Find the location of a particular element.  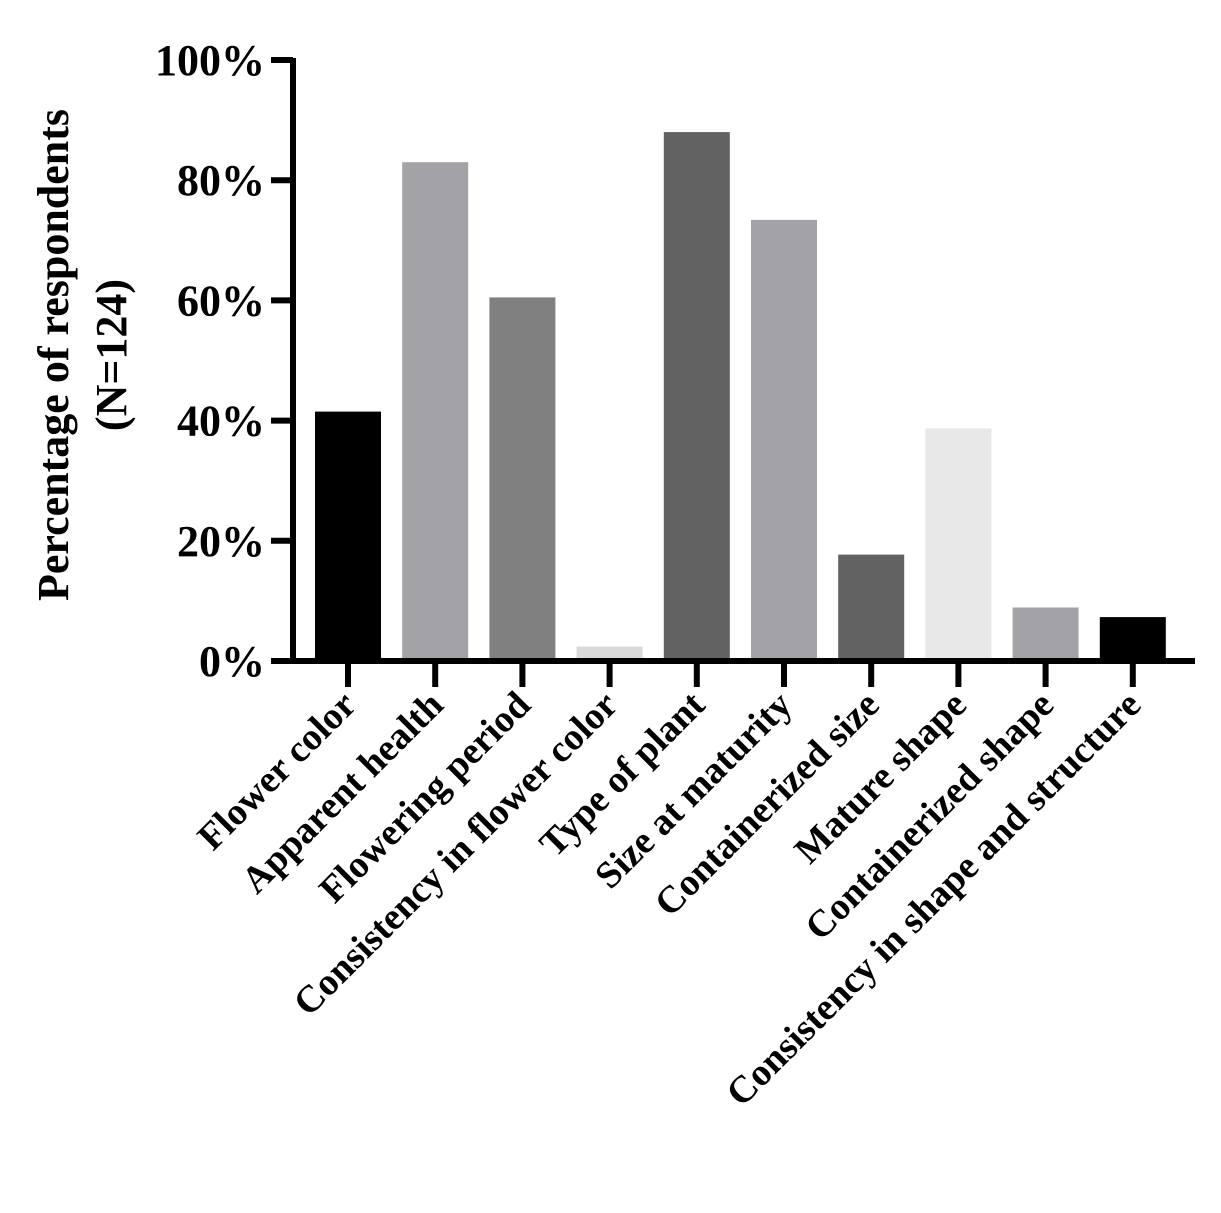

y-axis-title: Percentage of respondents (N=124) is located at coordinates (82, 355).